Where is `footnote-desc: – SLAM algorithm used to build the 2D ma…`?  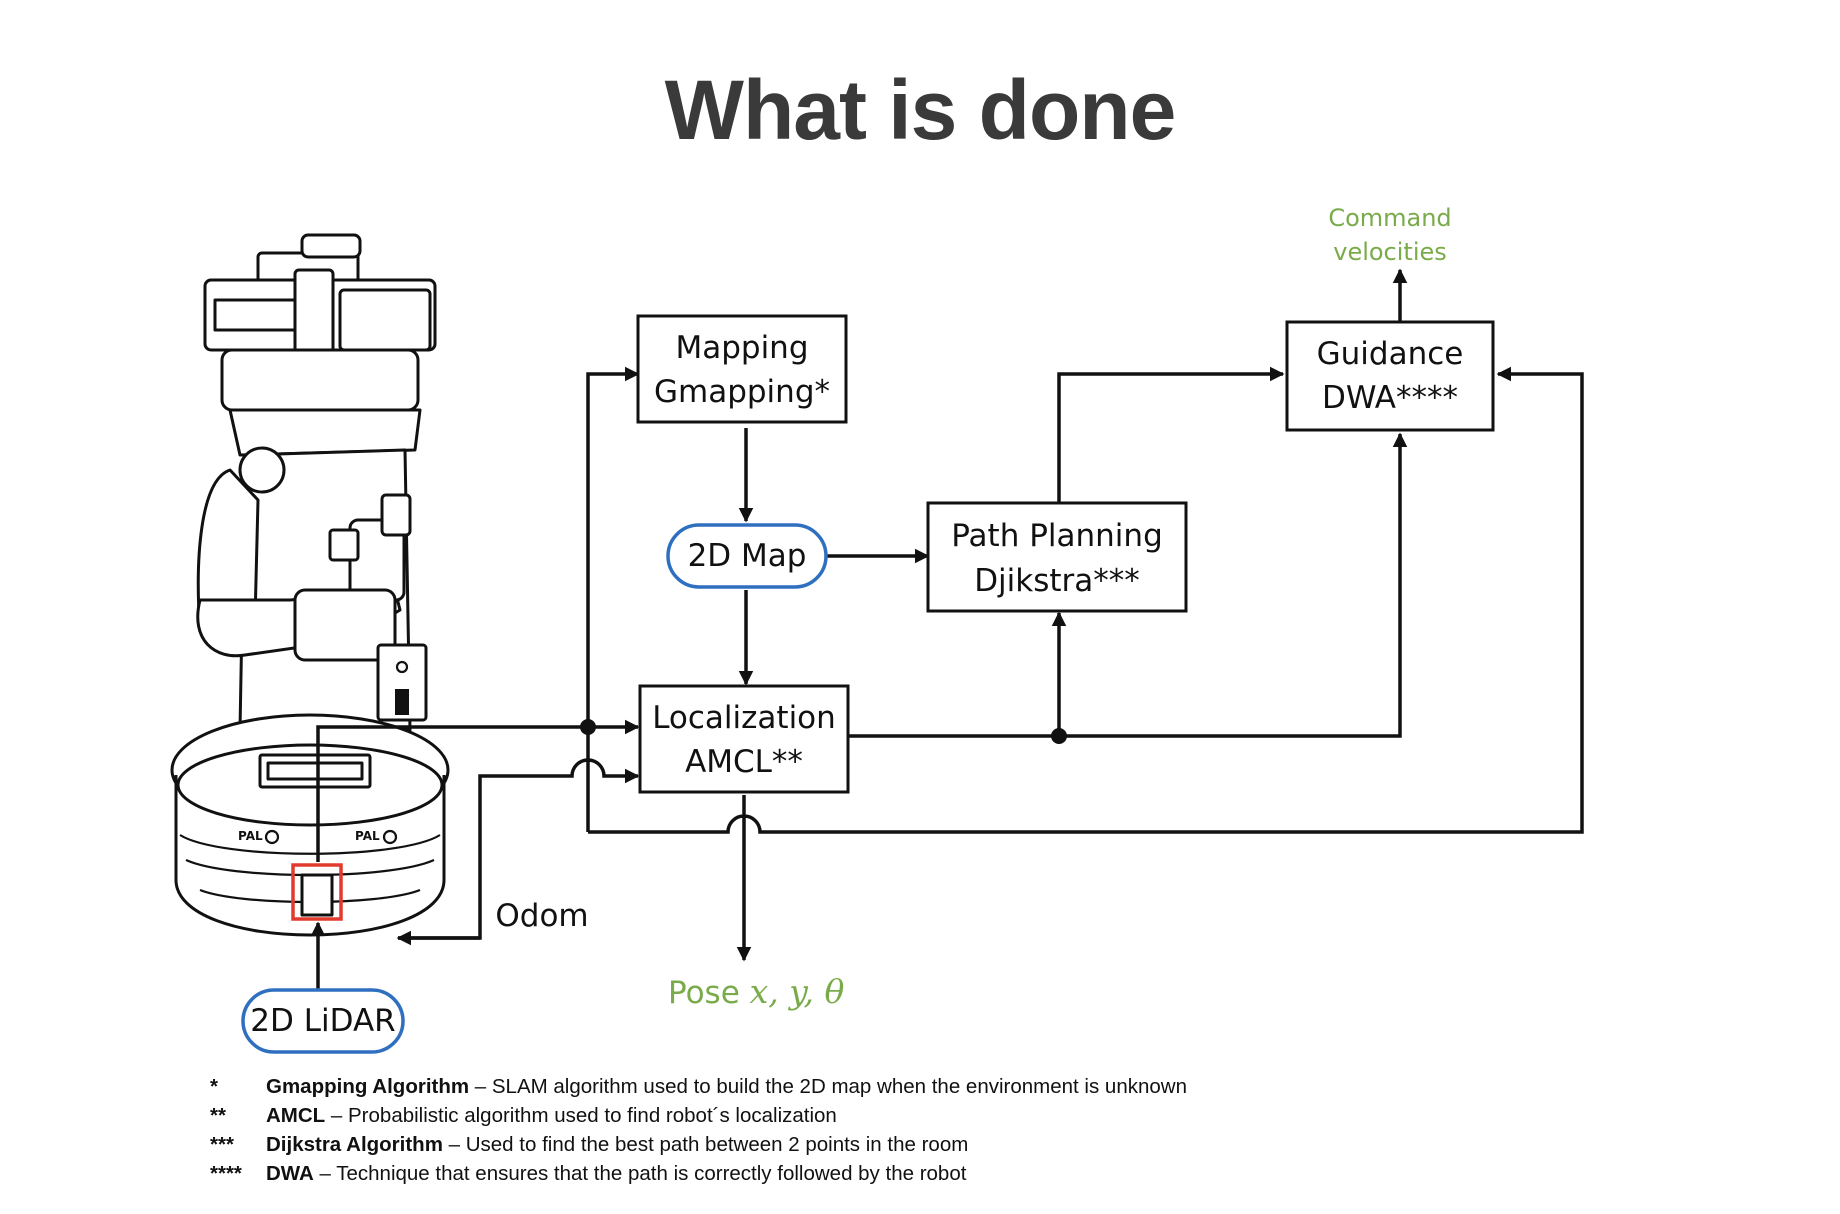 footnote-desc: – SLAM algorithm used to build the 2D ma… is located at coordinates (828, 1086).